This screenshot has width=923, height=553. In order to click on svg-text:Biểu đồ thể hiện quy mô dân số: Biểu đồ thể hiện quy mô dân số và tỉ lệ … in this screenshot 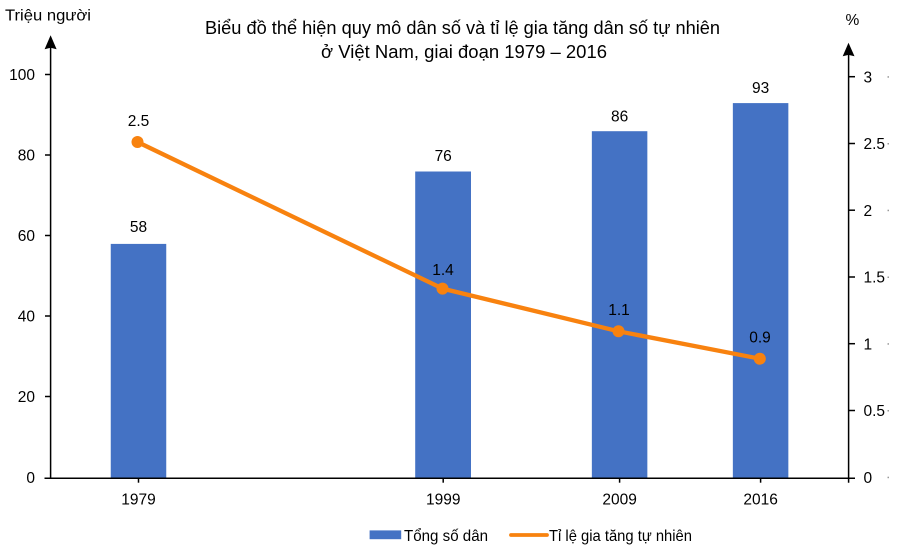, I will do `click(462, 27)`.